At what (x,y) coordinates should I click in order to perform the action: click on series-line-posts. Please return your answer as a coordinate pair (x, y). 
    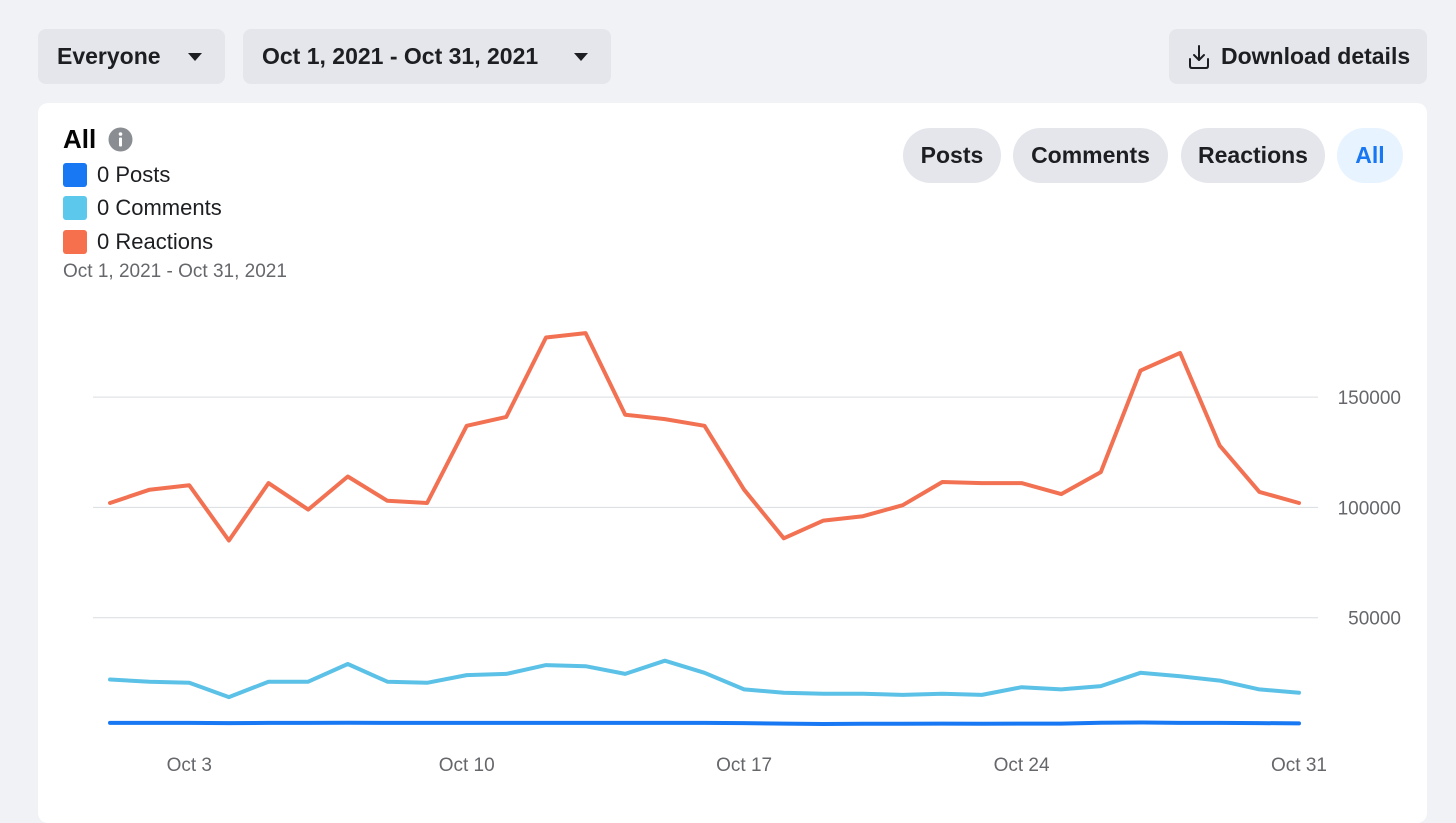
    Looking at the image, I should click on (704, 723).